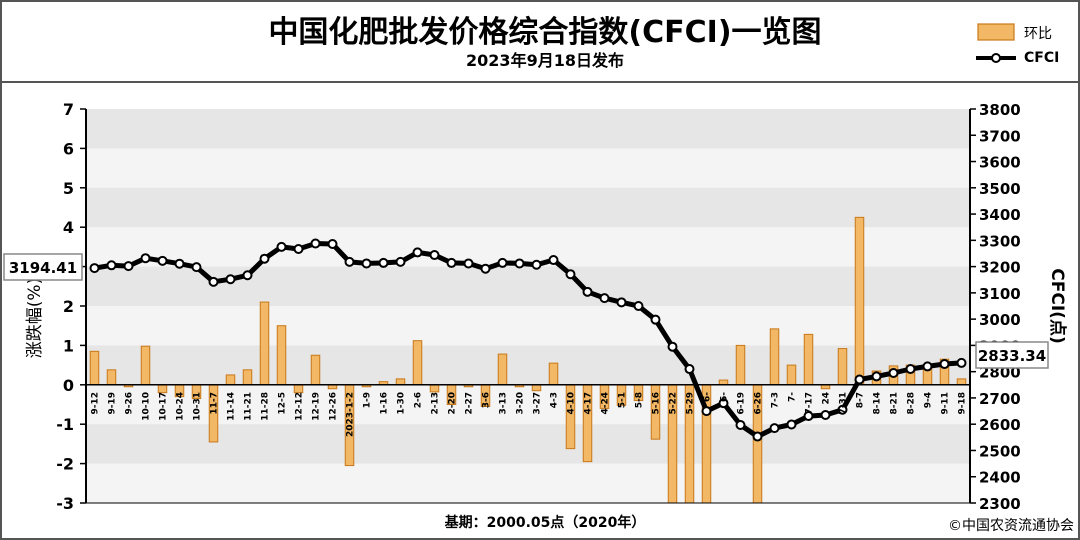  What do you see at coordinates (1000, 425) in the screenshot?
I see `y-right-tick-label: 2600` at bounding box center [1000, 425].